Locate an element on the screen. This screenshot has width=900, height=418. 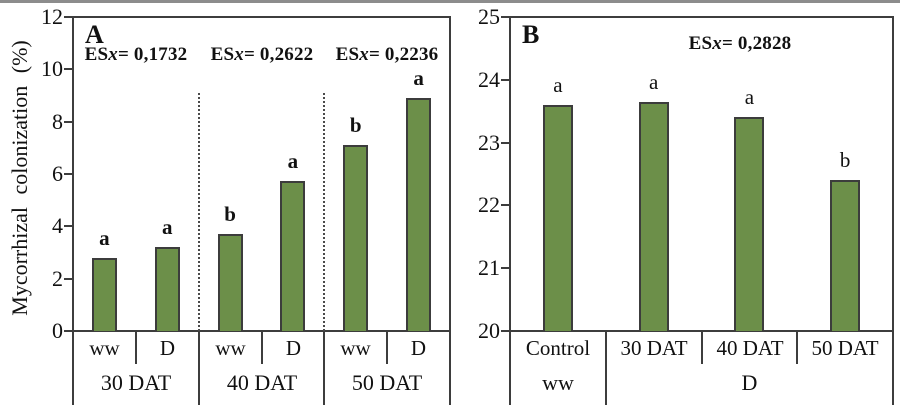
tick-label: 22 is located at coordinates (489, 204).